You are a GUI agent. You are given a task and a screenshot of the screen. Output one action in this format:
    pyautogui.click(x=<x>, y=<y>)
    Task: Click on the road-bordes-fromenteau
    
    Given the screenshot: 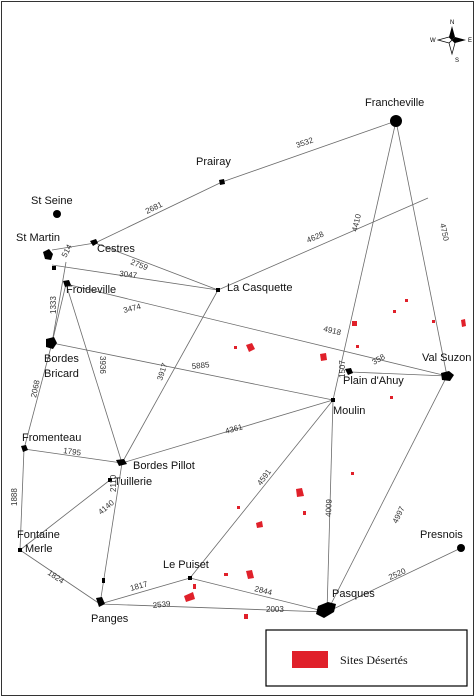 What is the action you would take?
    pyautogui.click(x=38, y=396)
    